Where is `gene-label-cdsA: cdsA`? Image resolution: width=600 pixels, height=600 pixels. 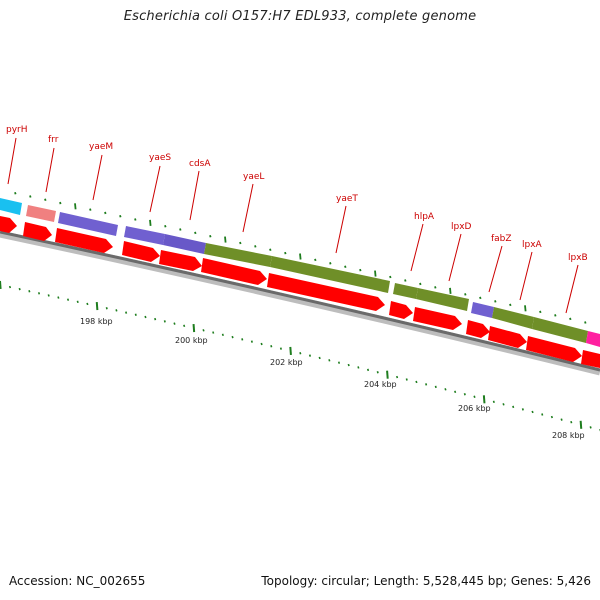
gene-label-cdsA: cdsA is located at coordinates (200, 164).